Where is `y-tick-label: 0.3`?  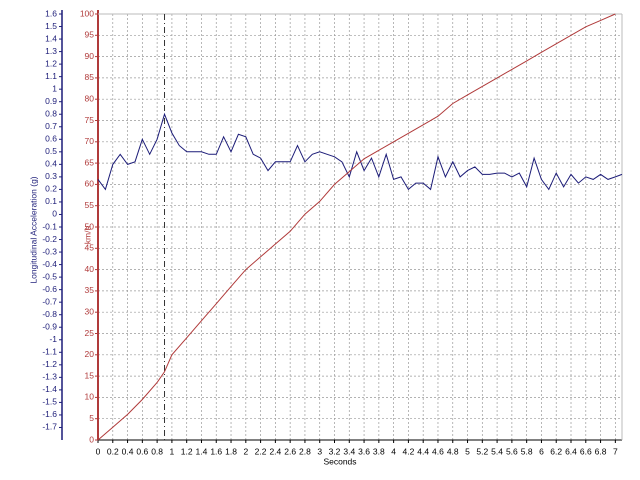
y-tick-label: 0.3 is located at coordinates (51, 176).